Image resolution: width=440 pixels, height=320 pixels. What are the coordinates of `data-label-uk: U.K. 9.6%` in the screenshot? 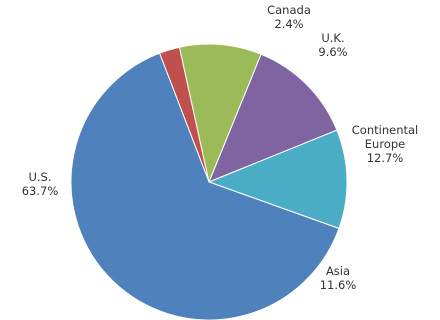 It's located at (332, 45).